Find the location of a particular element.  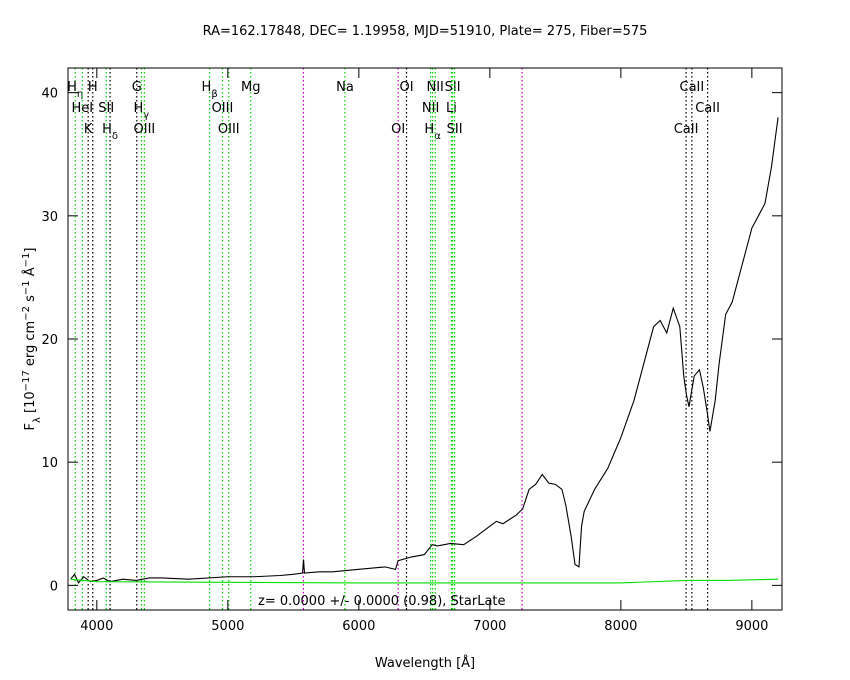

spectral-line-label-text: K is located at coordinates (88, 129).